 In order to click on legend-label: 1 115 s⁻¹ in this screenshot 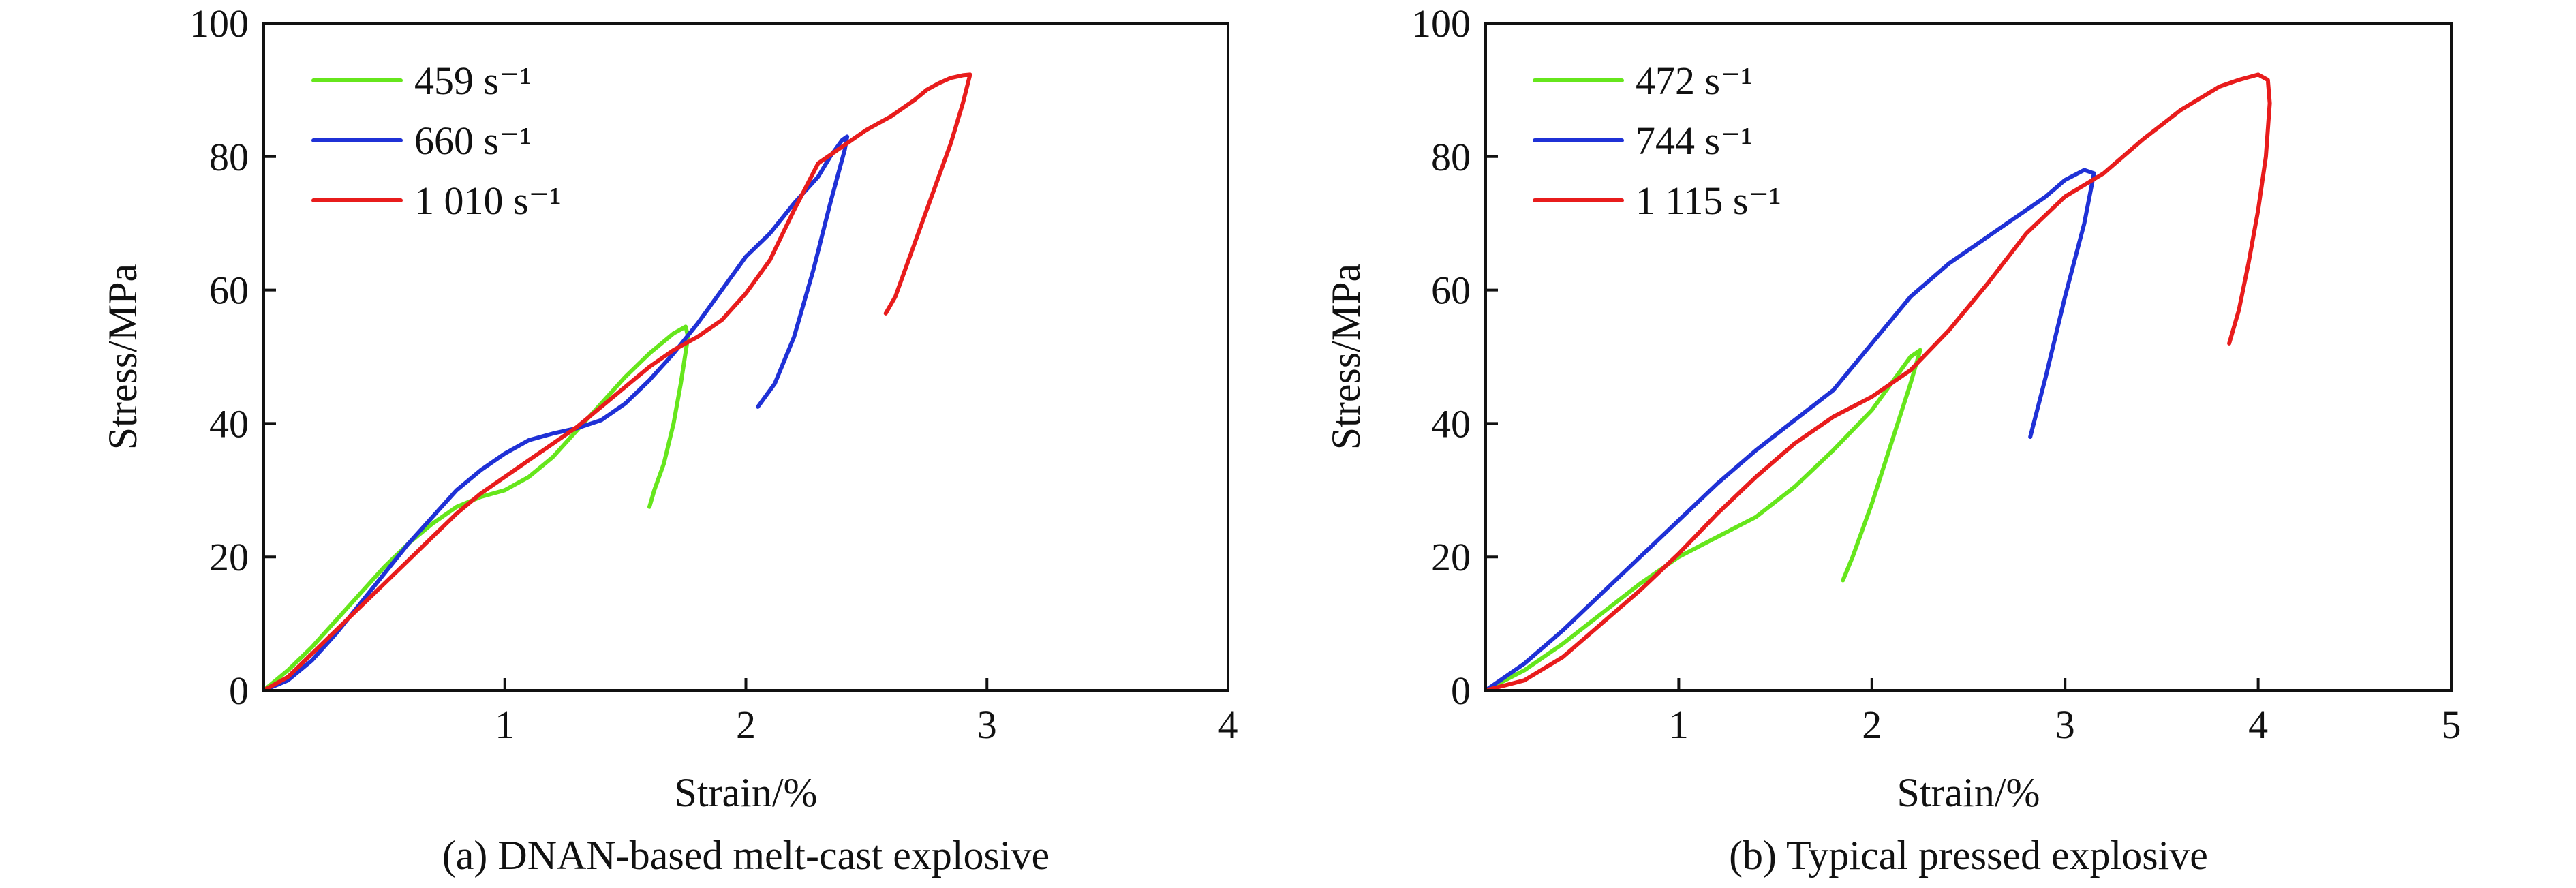, I will do `click(1708, 201)`.